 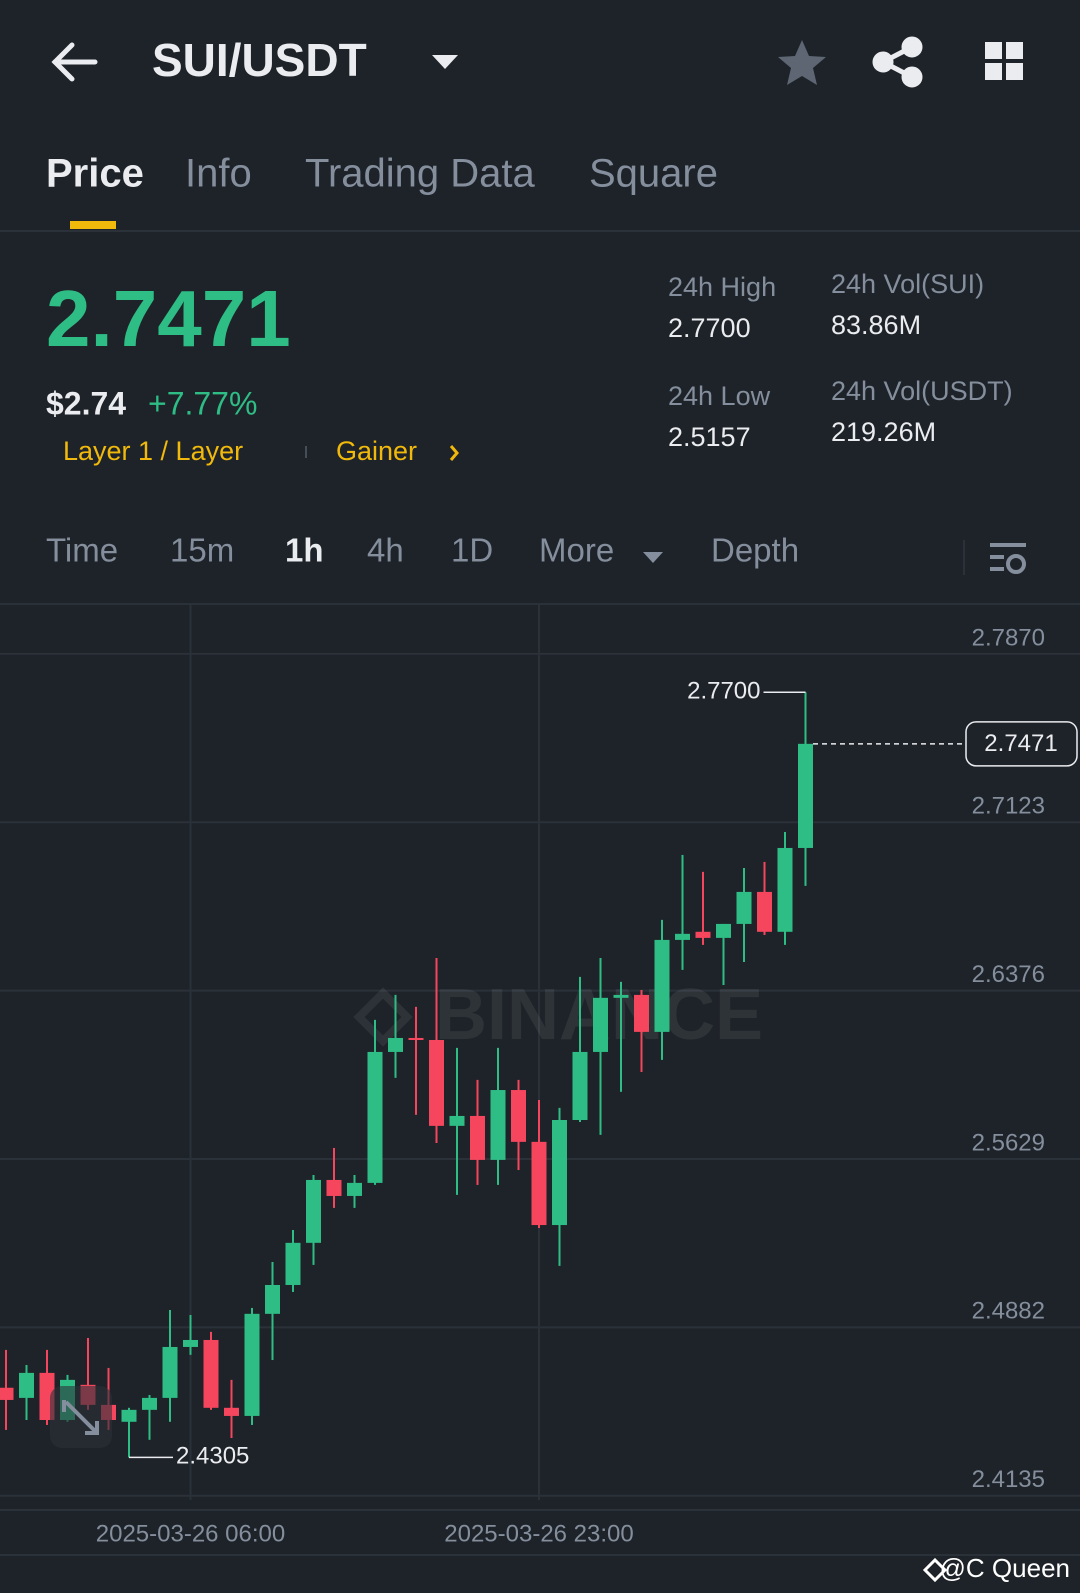 What do you see at coordinates (723, 691) in the screenshot?
I see `high-label: 2.7700` at bounding box center [723, 691].